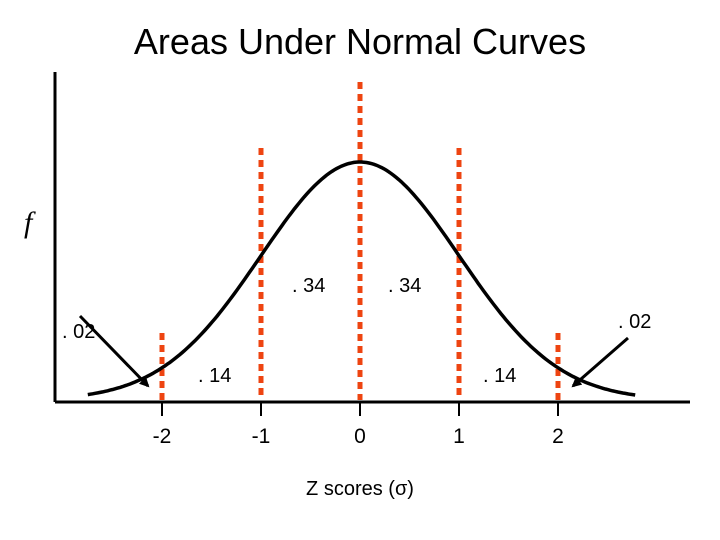 Image resolution: width=720 pixels, height=540 pixels. What do you see at coordinates (261, 436) in the screenshot?
I see `x-tick-label: -1` at bounding box center [261, 436].